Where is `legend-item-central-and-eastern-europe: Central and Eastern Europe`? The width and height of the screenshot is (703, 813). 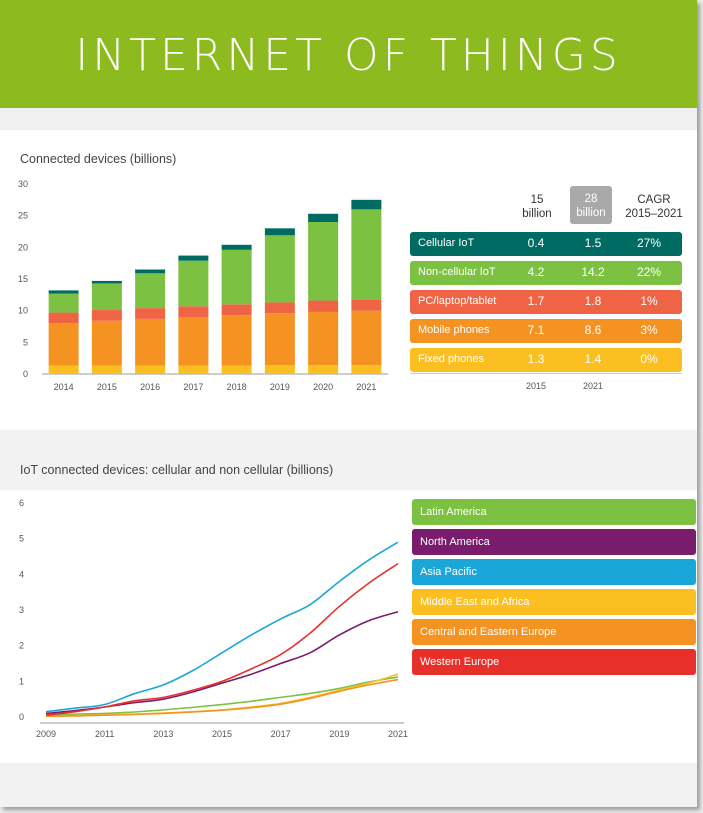 legend-item-central-and-eastern-europe: Central and Eastern Europe is located at coordinates (554, 632).